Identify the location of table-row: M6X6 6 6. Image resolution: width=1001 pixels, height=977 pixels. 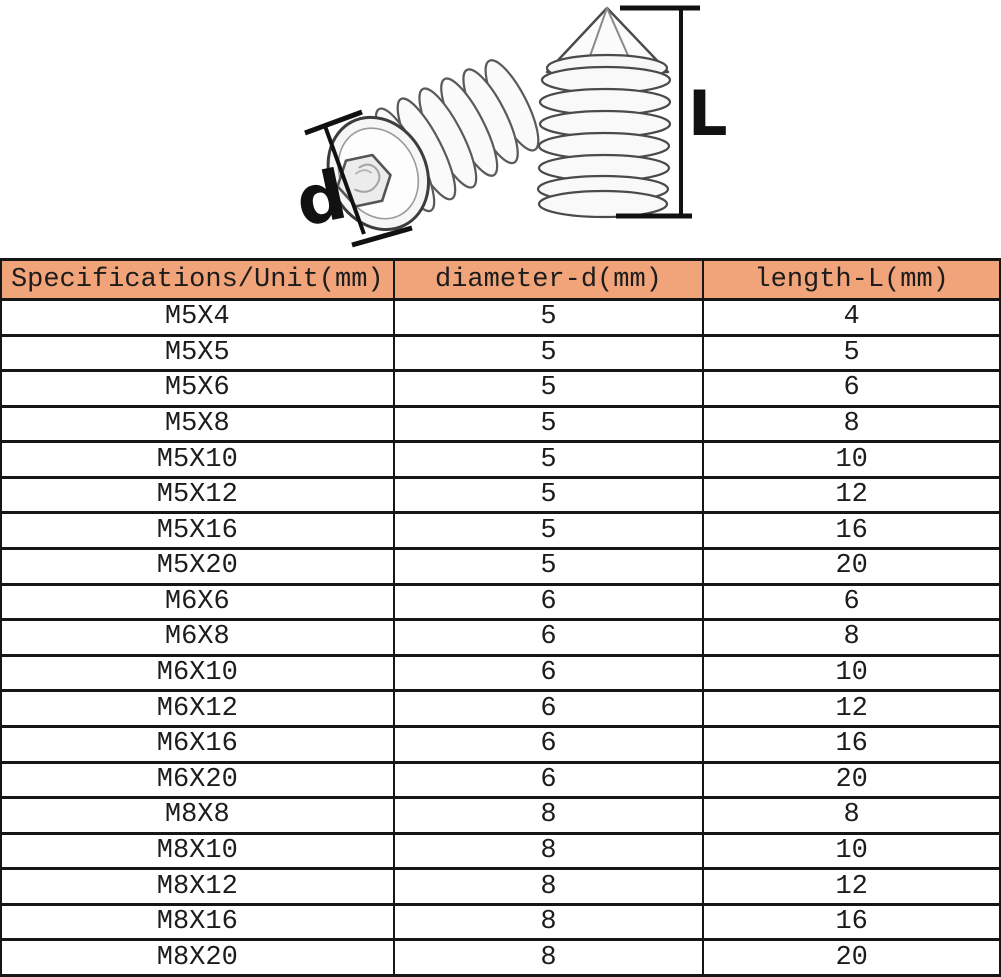
(500, 602).